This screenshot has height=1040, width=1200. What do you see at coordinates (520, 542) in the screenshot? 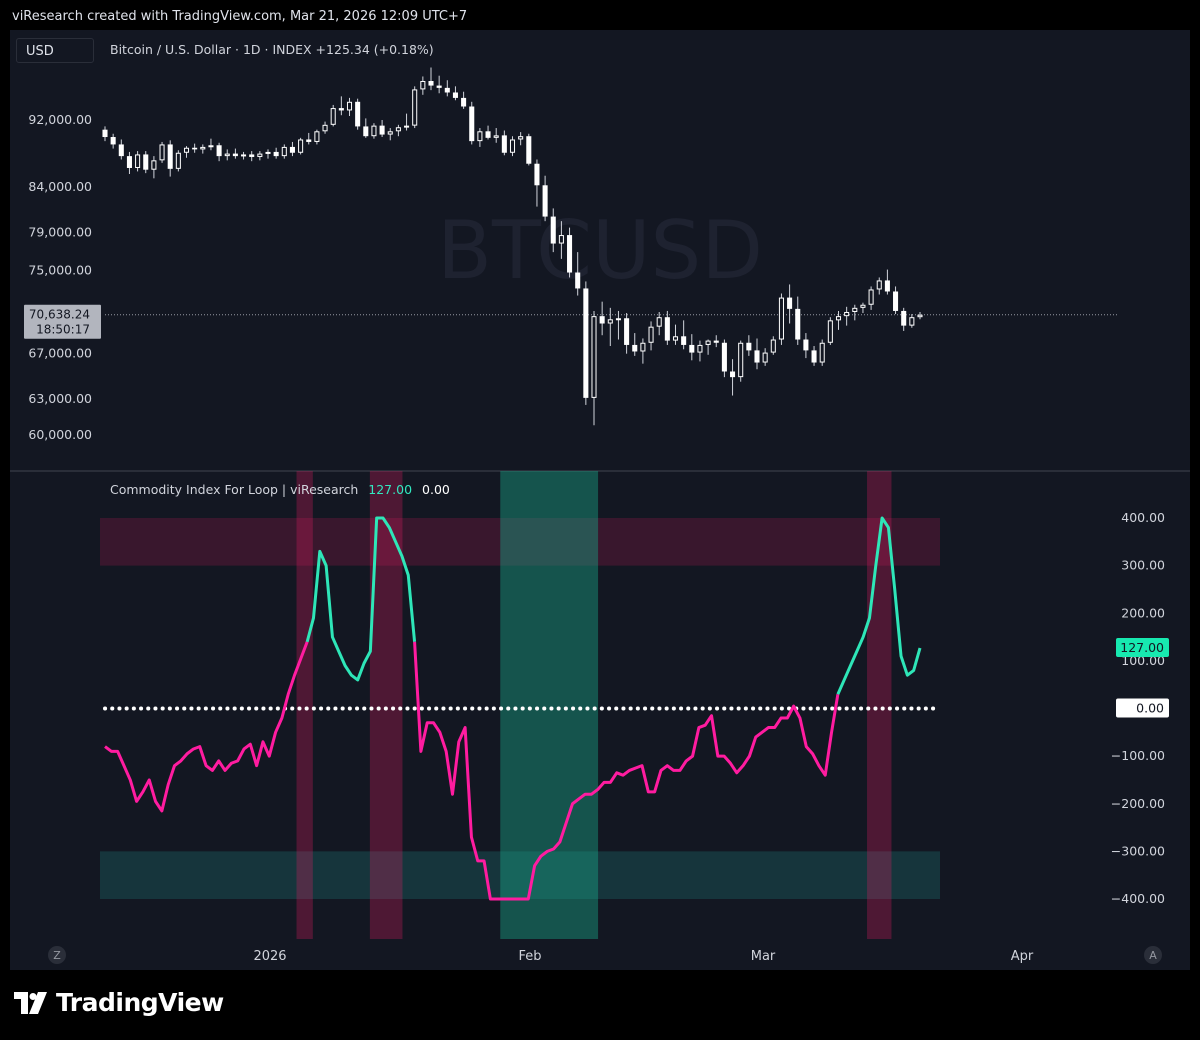
I see `overbought-band` at bounding box center [520, 542].